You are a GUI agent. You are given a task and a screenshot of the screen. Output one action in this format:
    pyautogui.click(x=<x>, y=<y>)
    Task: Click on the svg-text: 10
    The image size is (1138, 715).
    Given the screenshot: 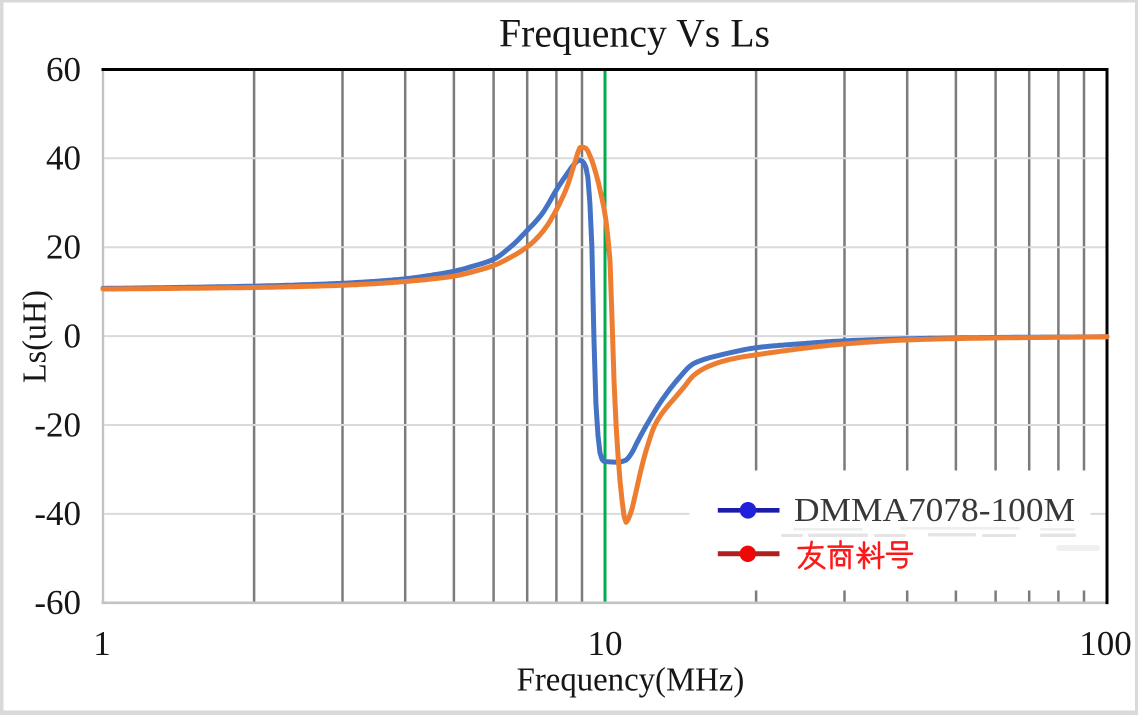 What is the action you would take?
    pyautogui.click(x=605, y=643)
    